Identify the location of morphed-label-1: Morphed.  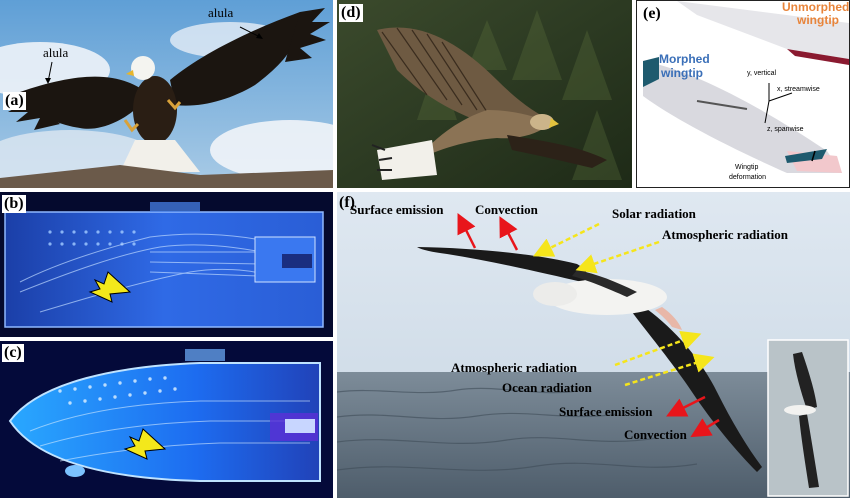
(684, 59).